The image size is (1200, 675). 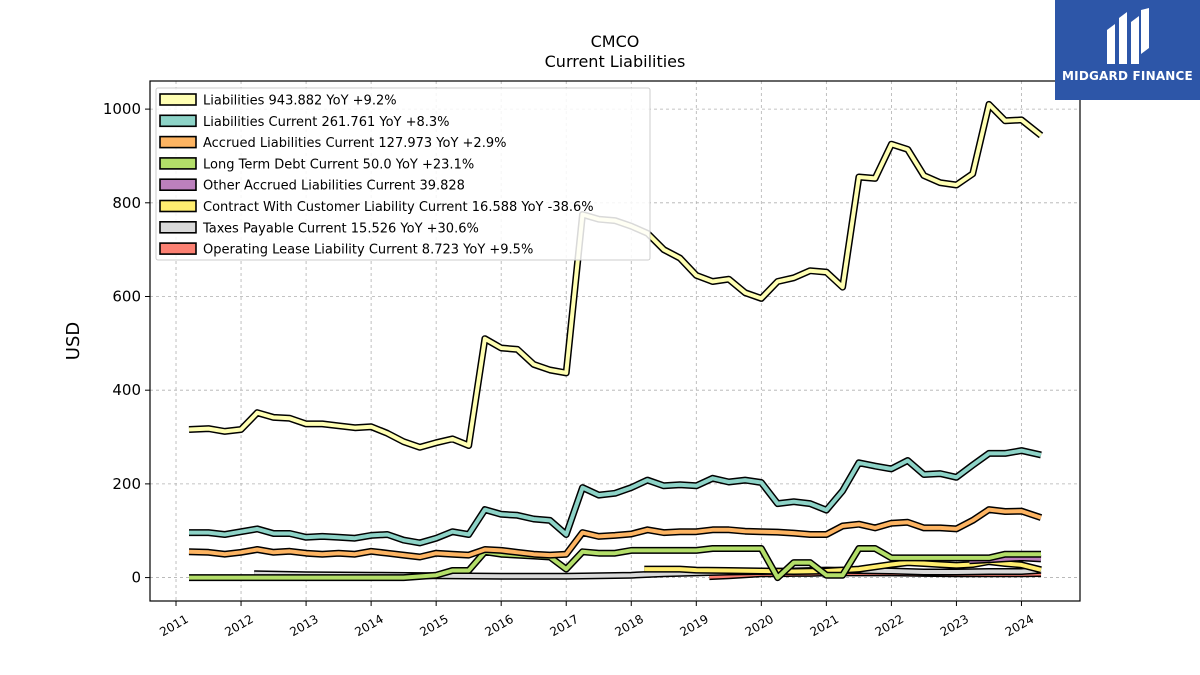 I want to click on series-long-term-debt-current, so click(x=615, y=563).